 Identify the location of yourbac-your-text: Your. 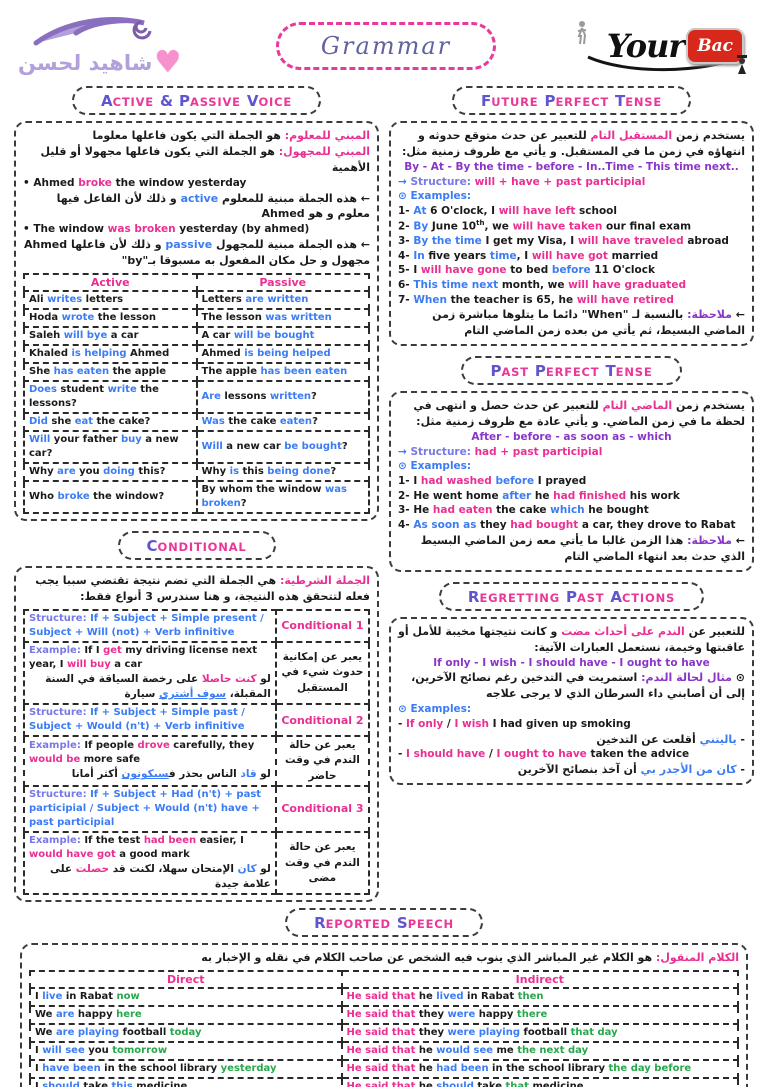
(646, 46).